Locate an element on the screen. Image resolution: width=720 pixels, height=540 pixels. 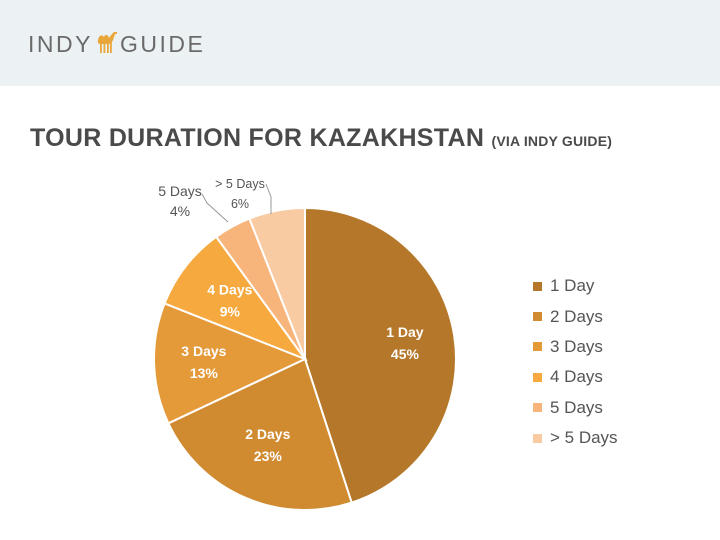
legend-item-5-days: > 5 Days is located at coordinates (575, 438).